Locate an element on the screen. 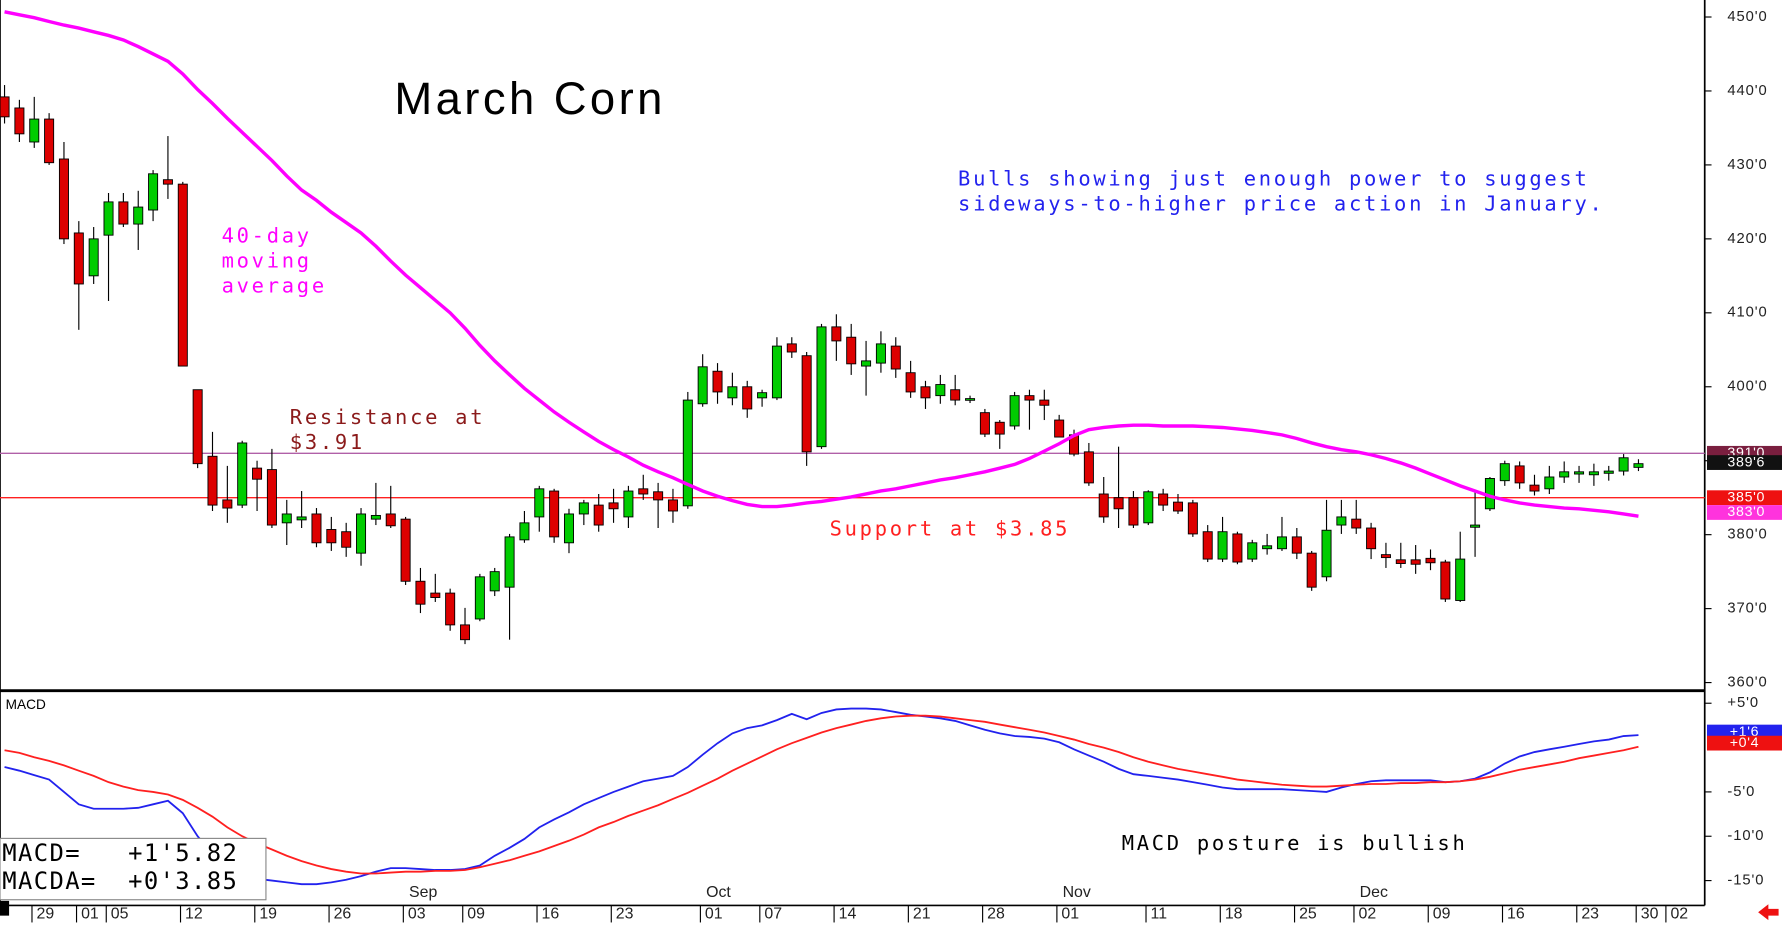  annotation: $3.91 is located at coordinates (327, 442).